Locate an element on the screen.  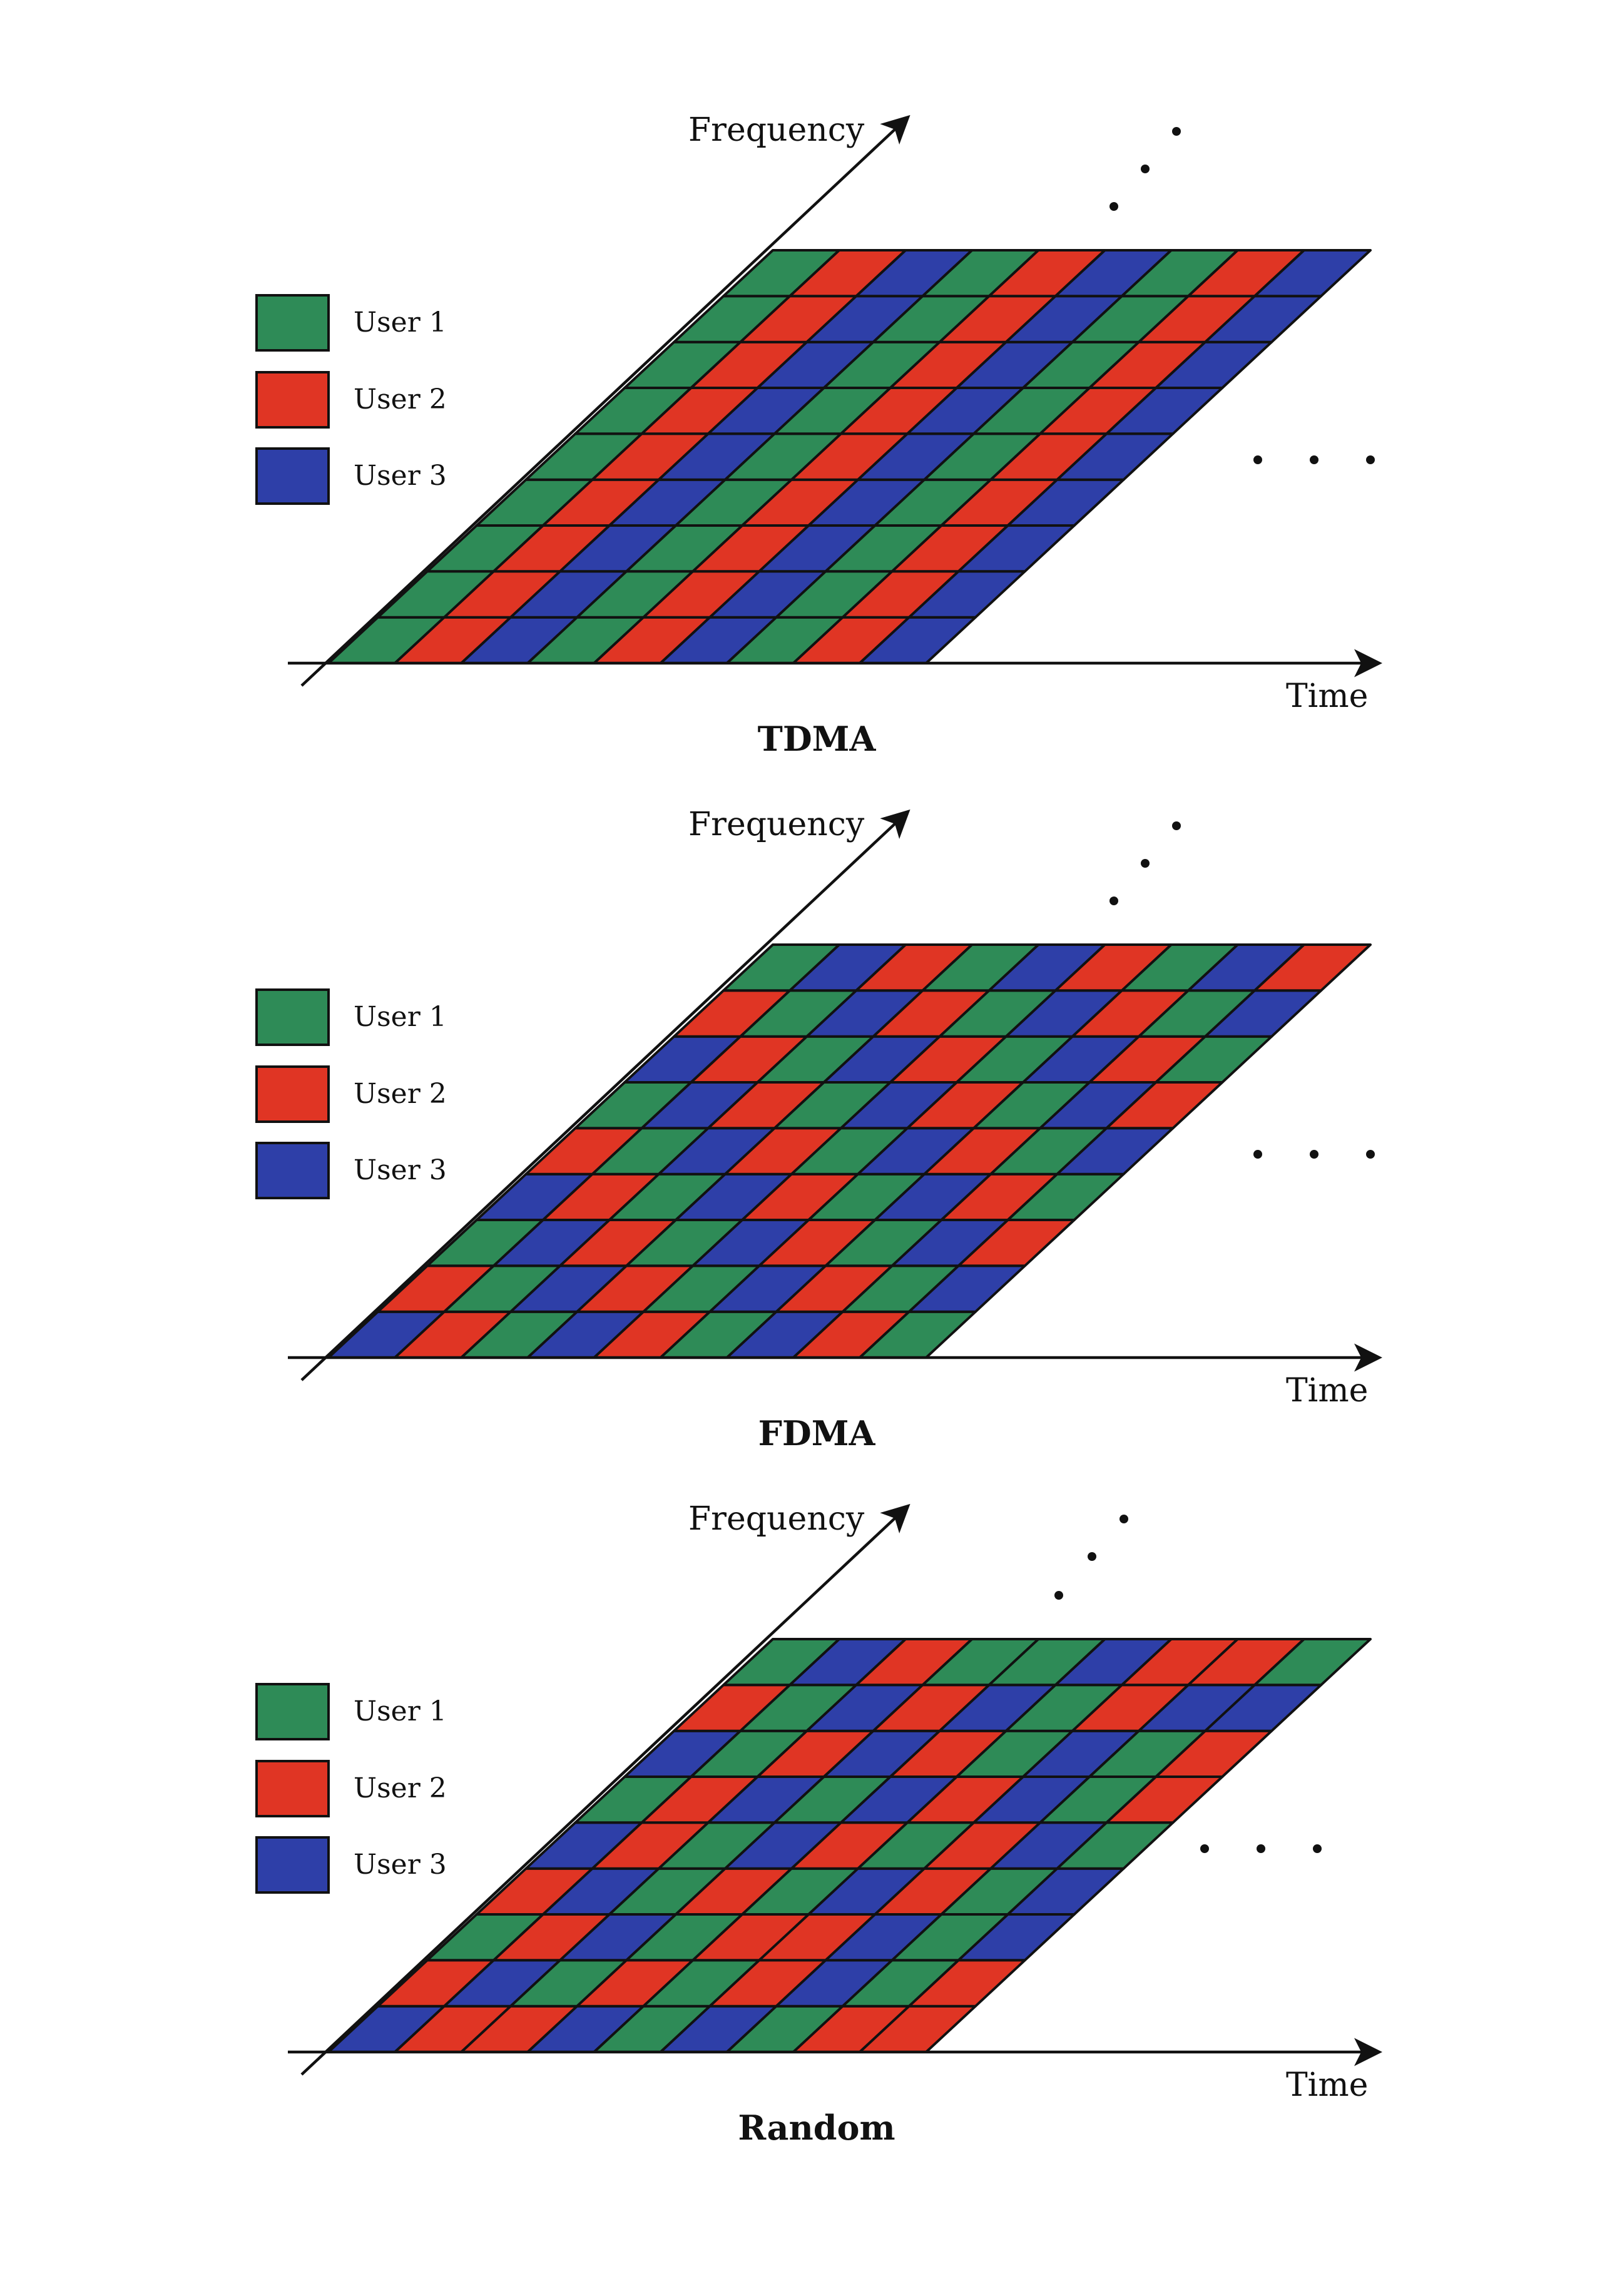
panel-title: Random is located at coordinates (816, 2128).